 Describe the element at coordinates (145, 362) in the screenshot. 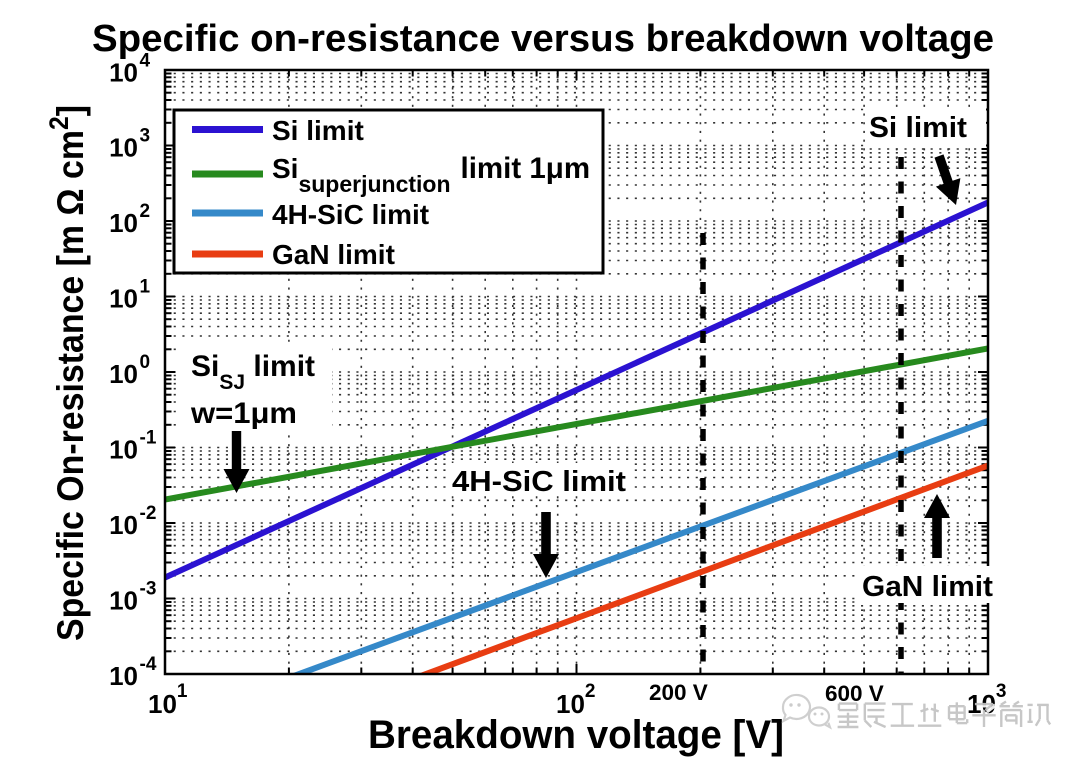

I see `svg-text: 0` at that location.